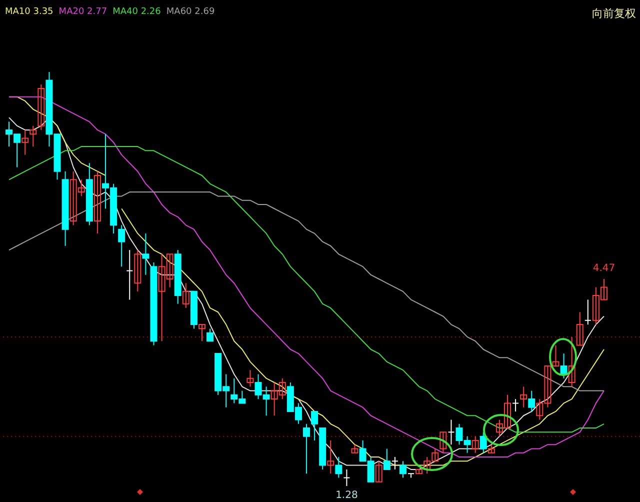 The height and width of the screenshot is (502, 640). What do you see at coordinates (137, 12) in the screenshot?
I see `text: MA40 2.26` at bounding box center [137, 12].